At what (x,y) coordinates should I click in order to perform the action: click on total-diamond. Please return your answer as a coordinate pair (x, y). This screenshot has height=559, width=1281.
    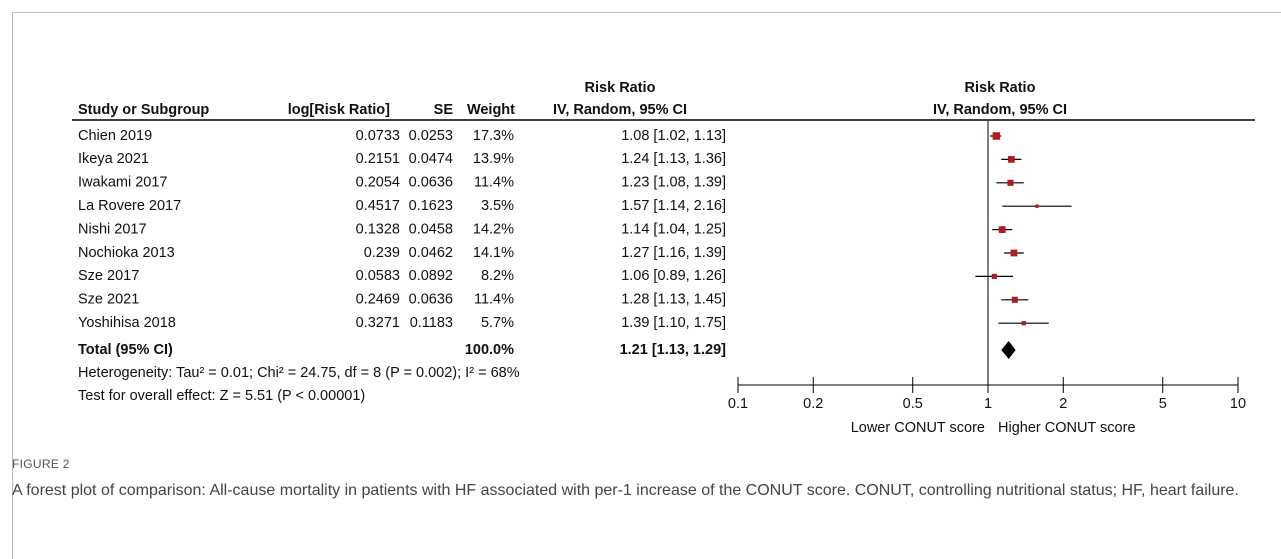
    Looking at the image, I should click on (1008, 350).